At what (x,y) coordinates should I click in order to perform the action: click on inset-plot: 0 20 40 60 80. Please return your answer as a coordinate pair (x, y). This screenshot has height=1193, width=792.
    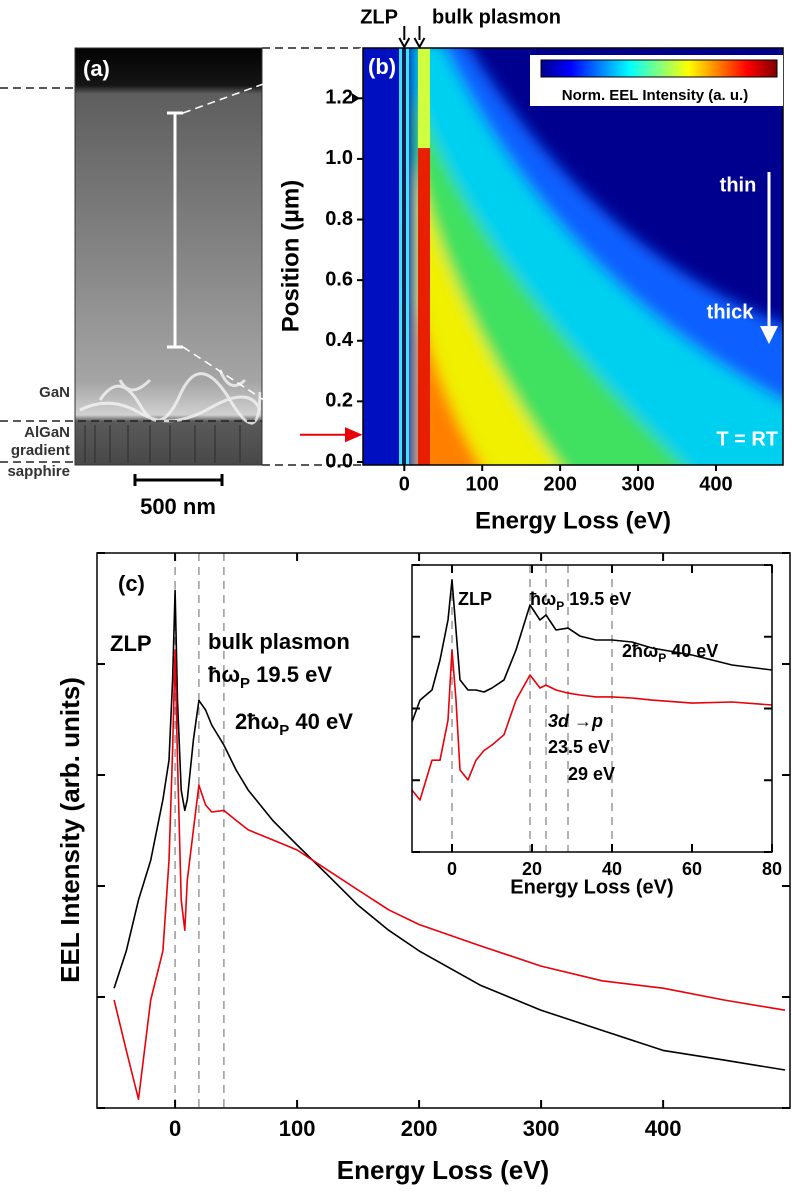
    Looking at the image, I should click on (596, 721).